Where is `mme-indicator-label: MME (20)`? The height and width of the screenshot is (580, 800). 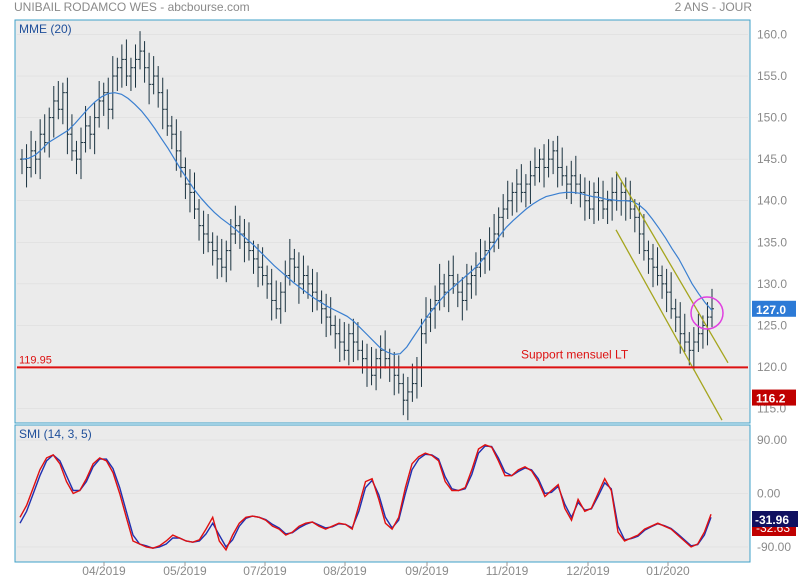 mme-indicator-label: MME (20) is located at coordinates (45, 29).